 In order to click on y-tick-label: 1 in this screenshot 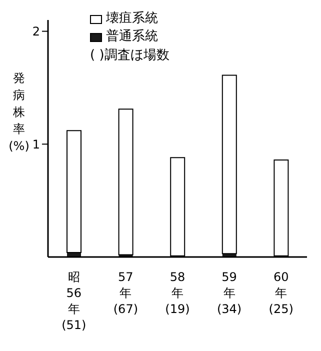, I will do `click(36, 144)`.